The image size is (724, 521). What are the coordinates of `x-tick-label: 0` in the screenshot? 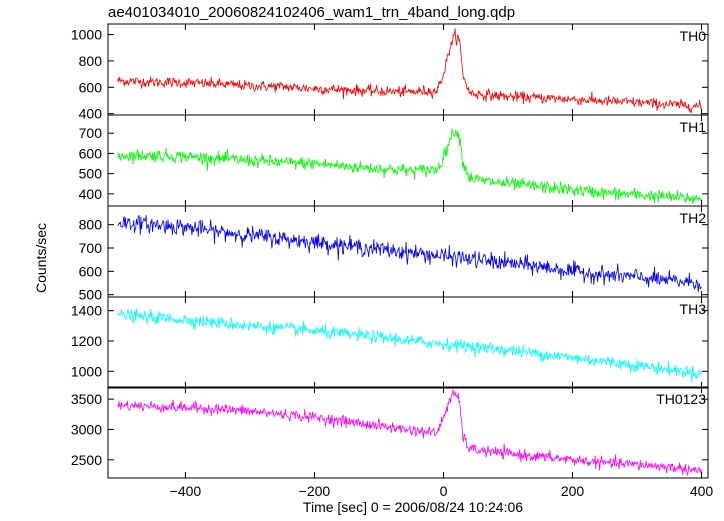 It's located at (444, 491).